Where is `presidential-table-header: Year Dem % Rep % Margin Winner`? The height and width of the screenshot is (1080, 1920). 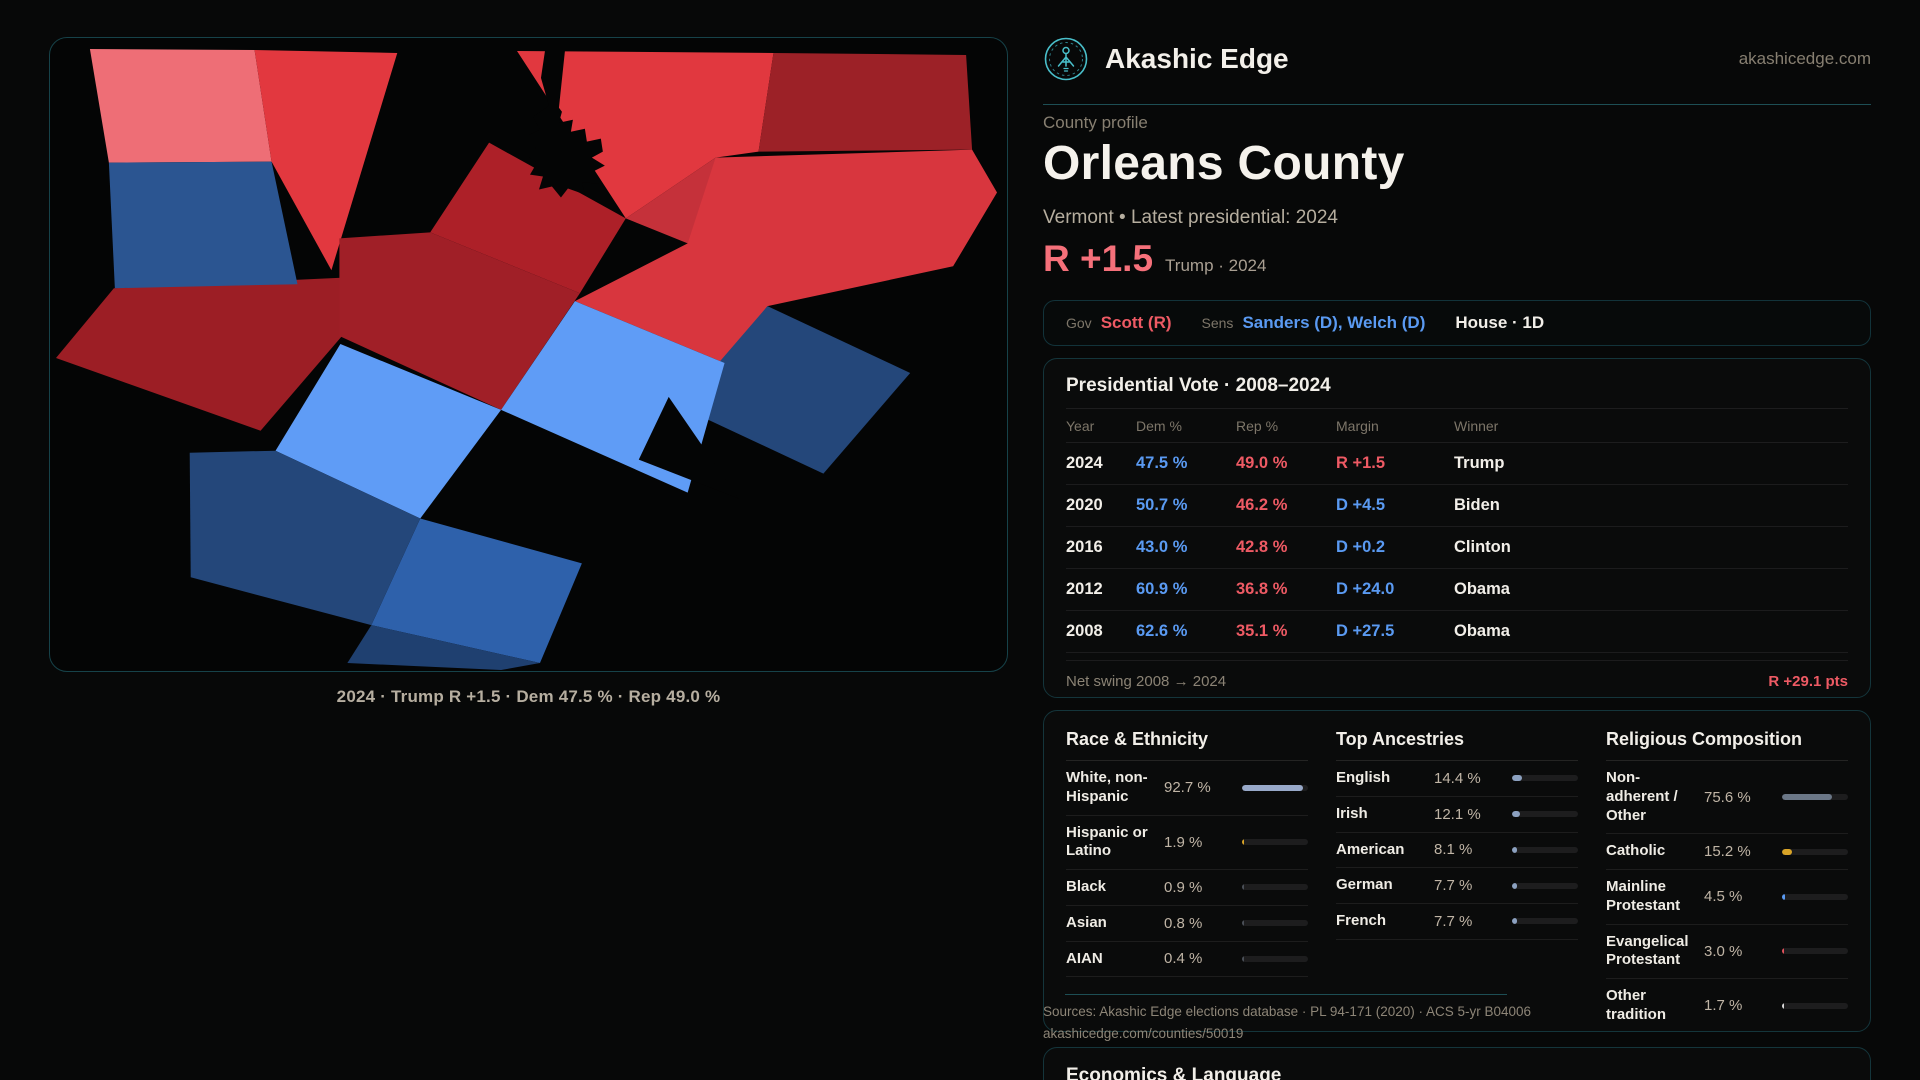
presidential-table-header: Year Dem % Rep % Margin Winner is located at coordinates (1457, 426).